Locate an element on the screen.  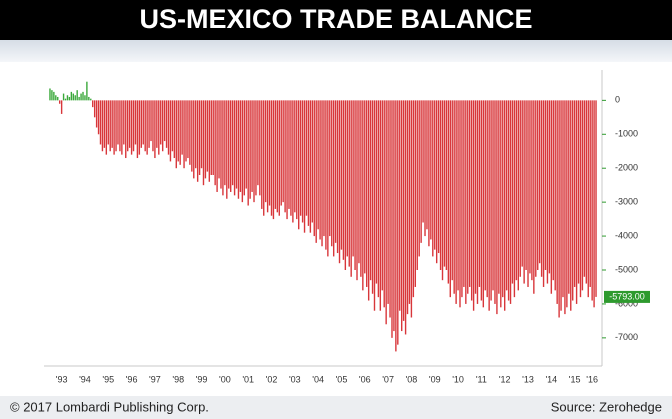
x-tick-label: '07 is located at coordinates (388, 379).